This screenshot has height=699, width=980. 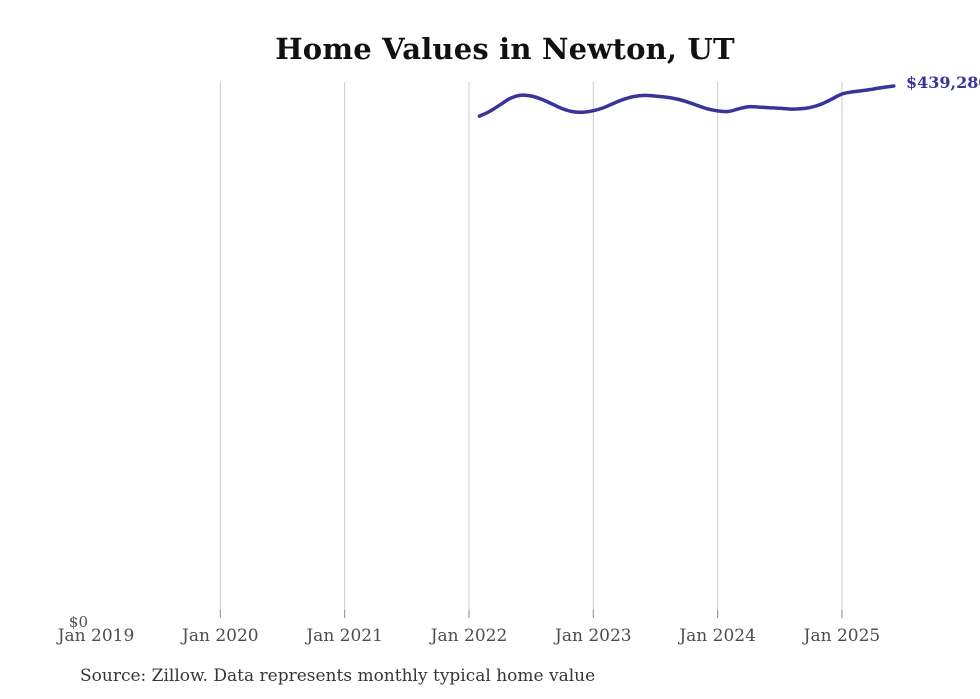 I want to click on x-axis-label: Jan 2019, so click(x=96, y=636).